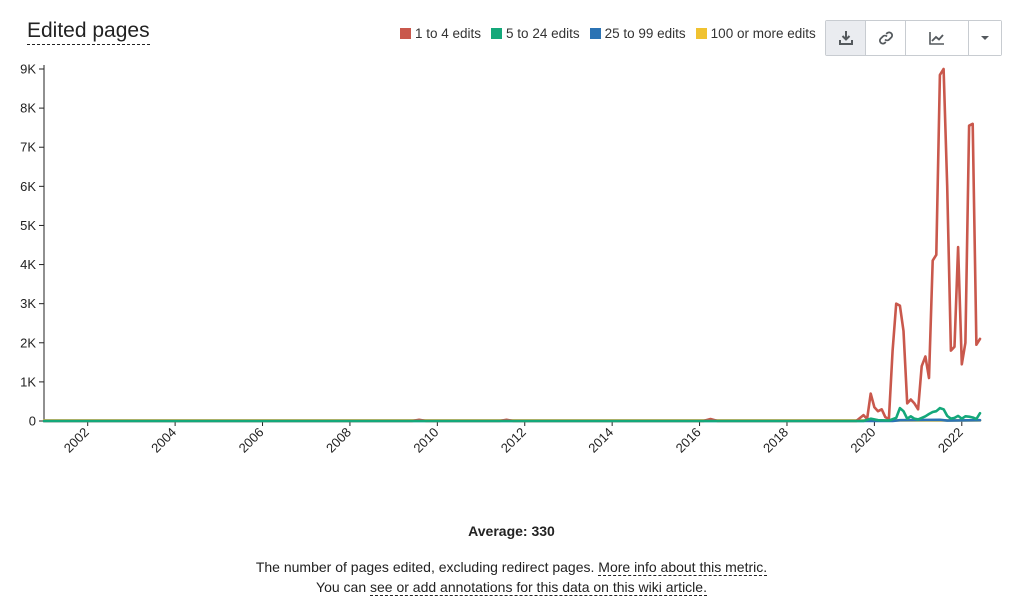  I want to click on x-tick-label: 2010, so click(425, 440).